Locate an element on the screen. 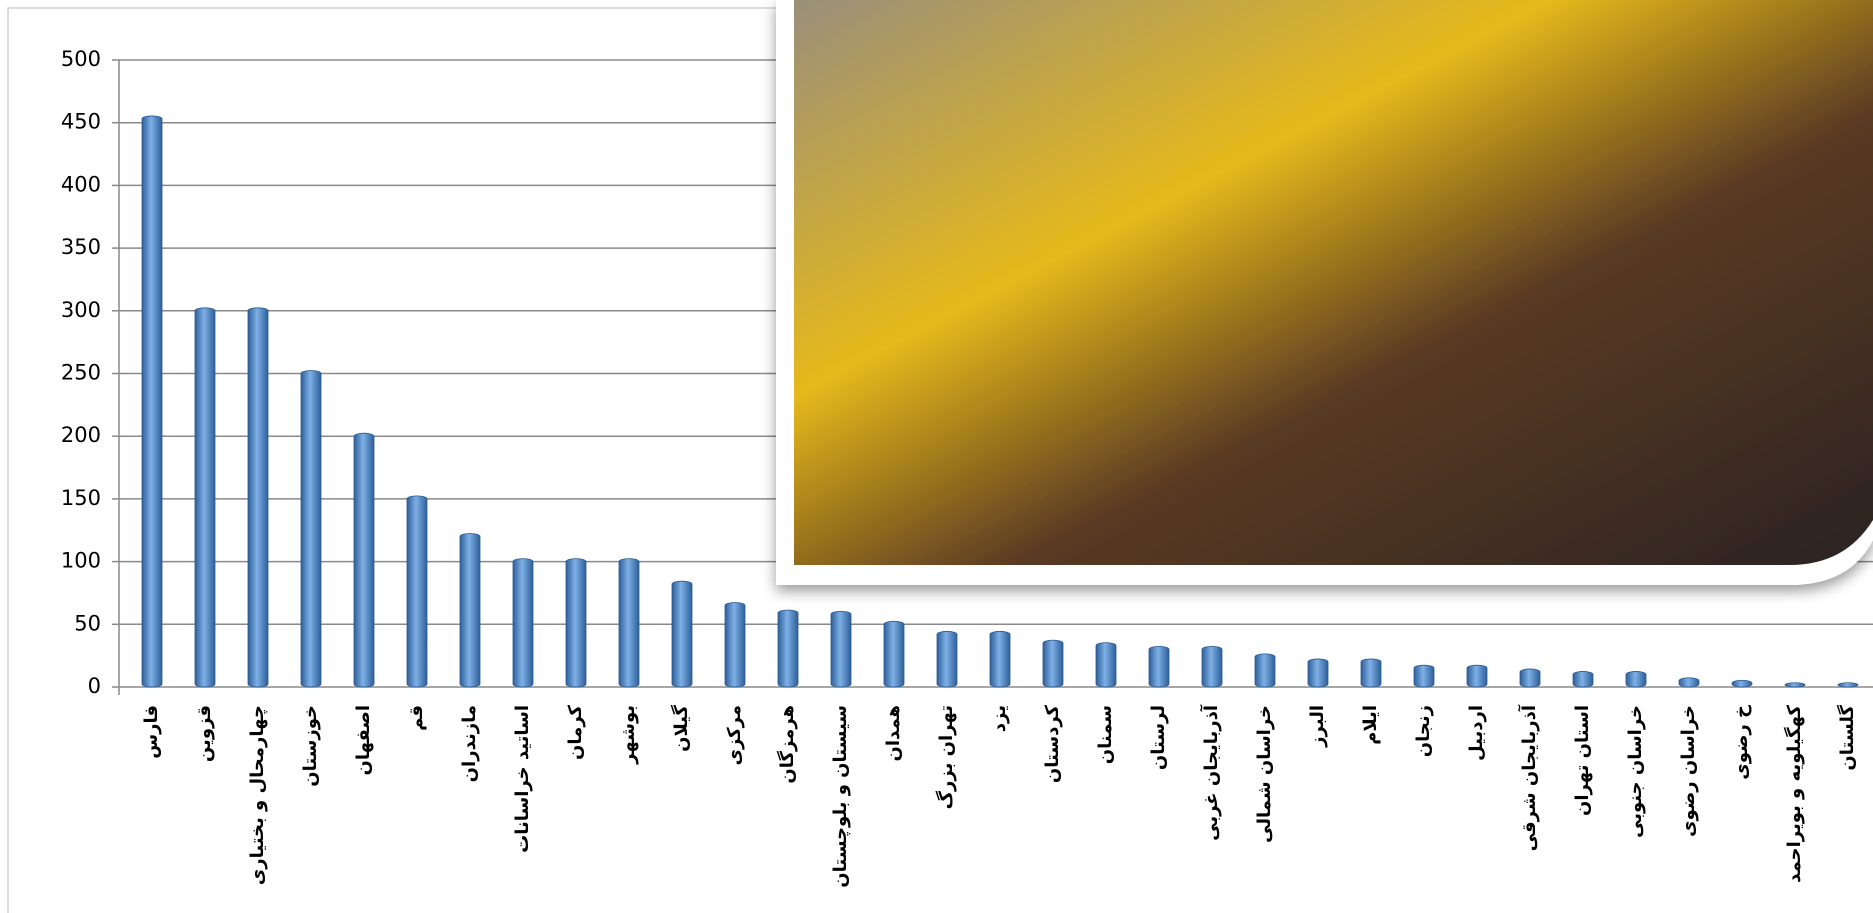 The image size is (1873, 913). x-tick-label: سیستان و بلوچستان is located at coordinates (840, 796).